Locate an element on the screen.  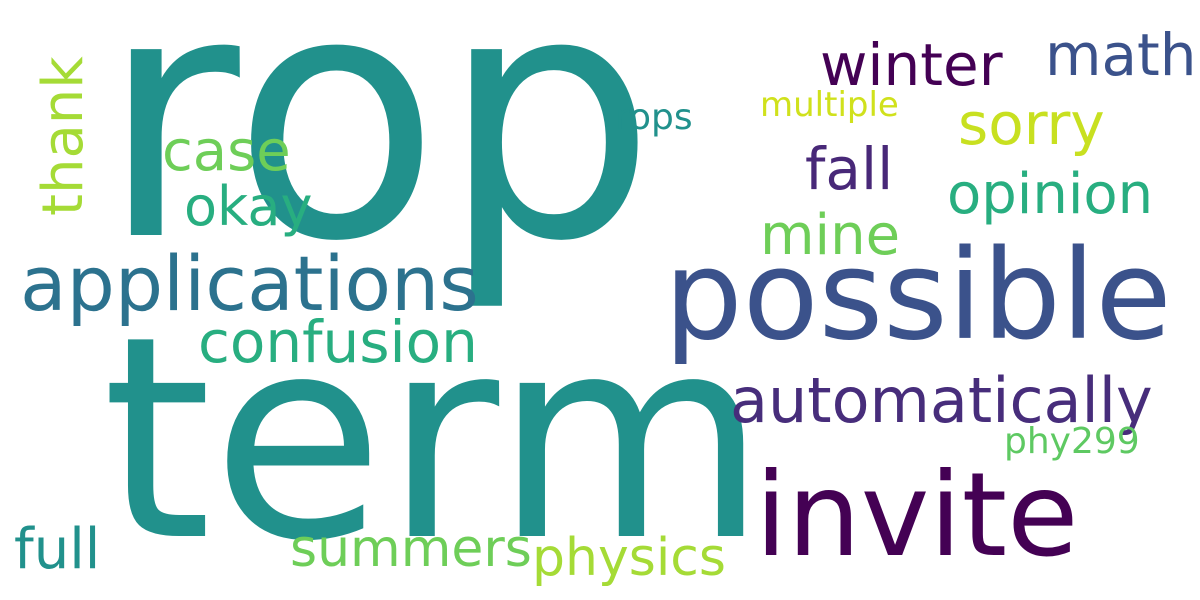
word-invite: invite is located at coordinates (917, 515).